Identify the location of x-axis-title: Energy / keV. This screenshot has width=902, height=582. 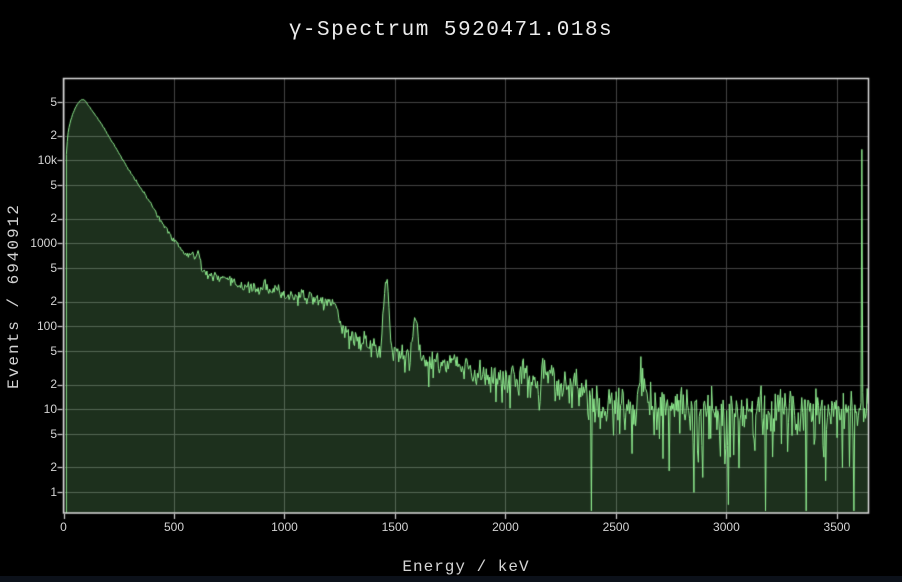
(466, 567).